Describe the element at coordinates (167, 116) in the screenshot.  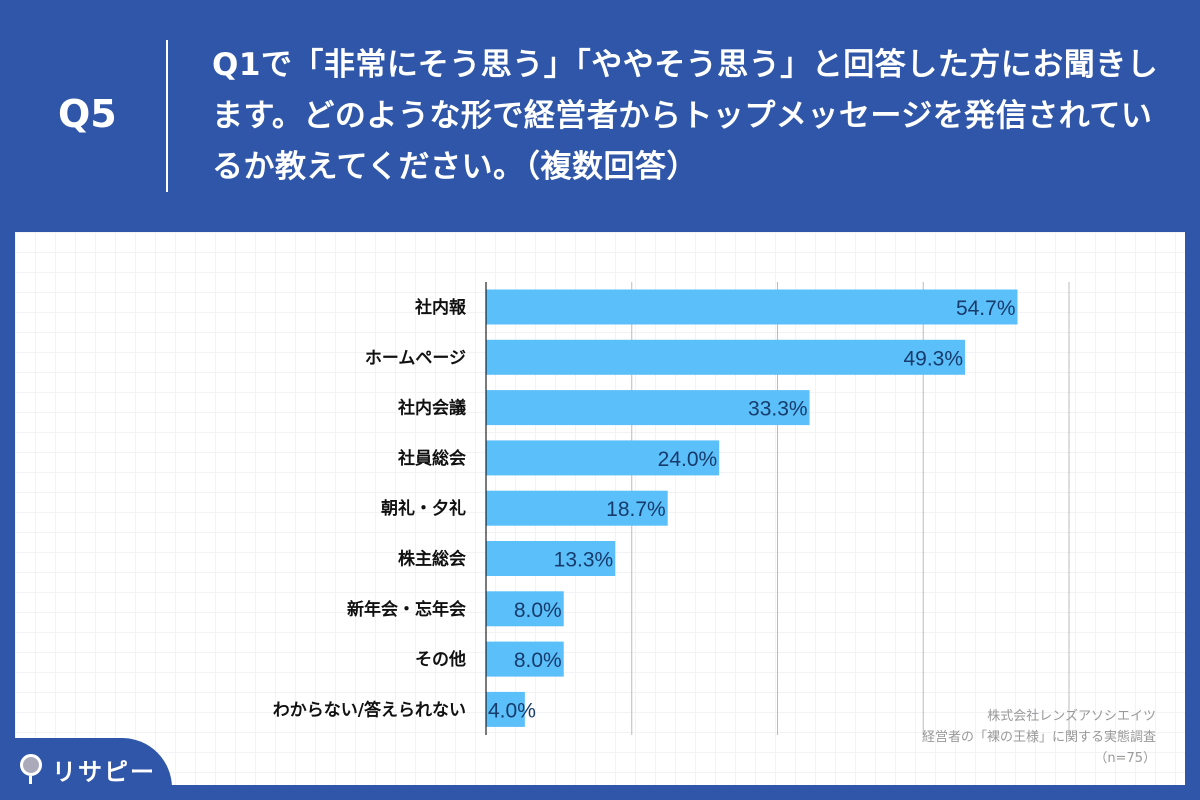
I see `divider` at that location.